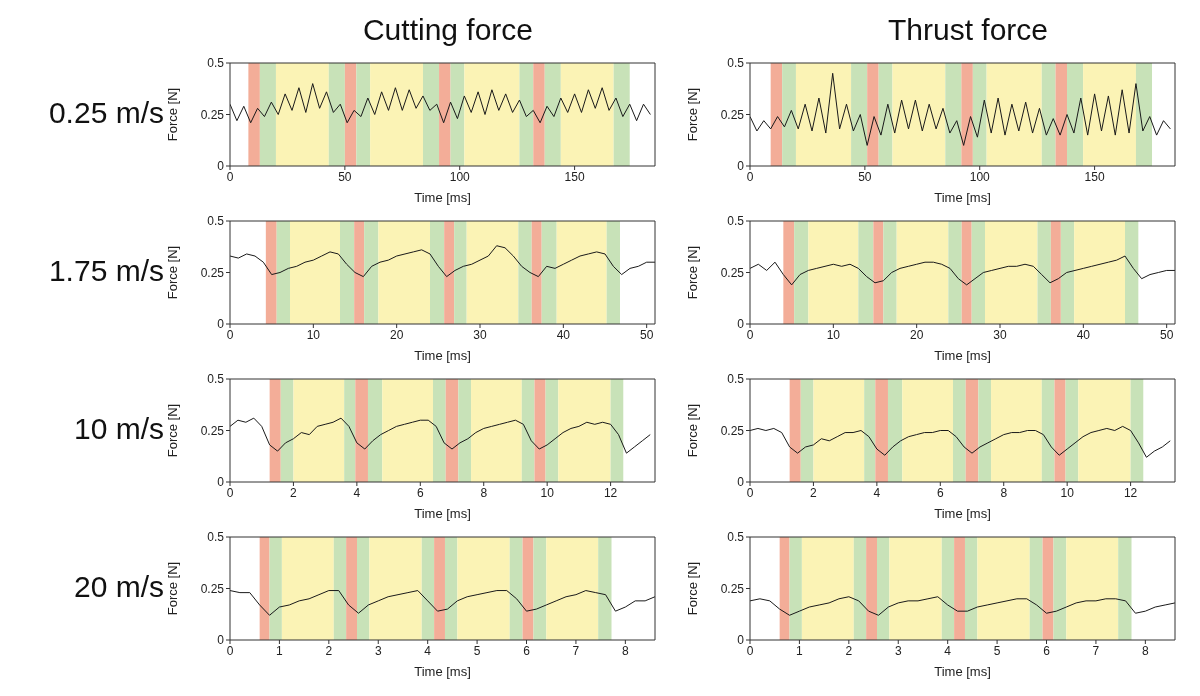 This screenshot has width=1200, height=696. Describe the element at coordinates (447, 30) in the screenshot. I see `chart-title: Cutting force` at that location.